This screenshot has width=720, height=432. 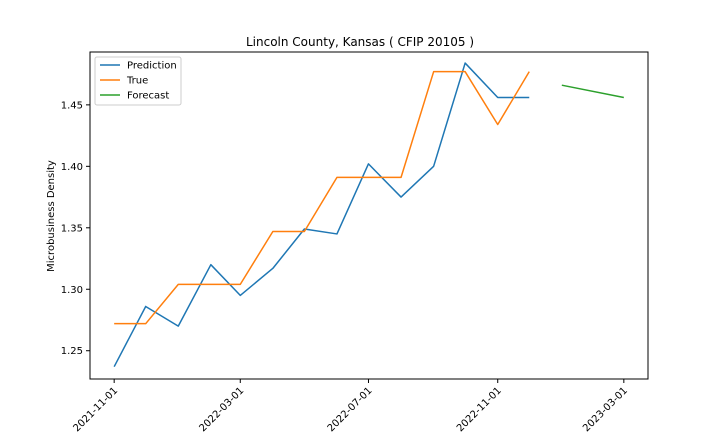 I want to click on y-tick-label: 1.40, so click(x=72, y=167).